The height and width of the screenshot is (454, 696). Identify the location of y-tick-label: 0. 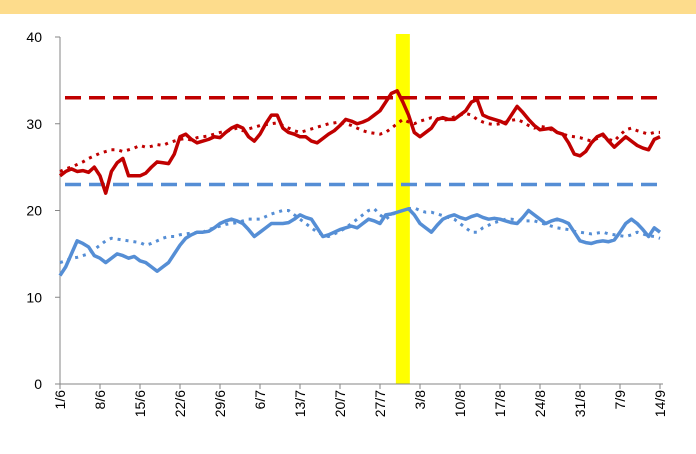
(38, 384).